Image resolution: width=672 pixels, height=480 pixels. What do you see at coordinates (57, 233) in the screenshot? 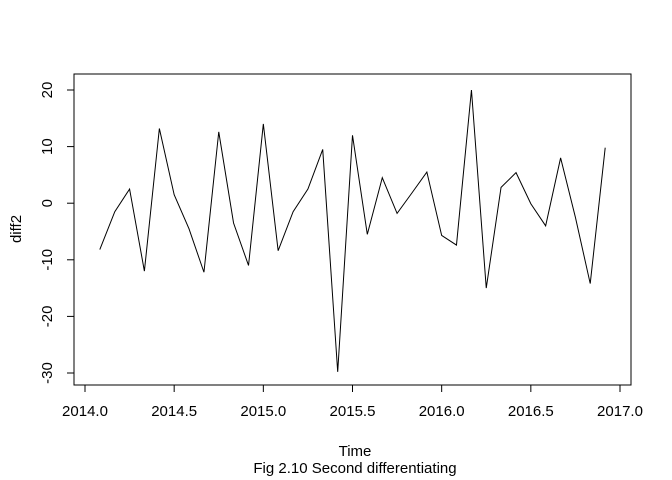
I see `y-axis: -30 -20 -10 0 10 20` at bounding box center [57, 233].